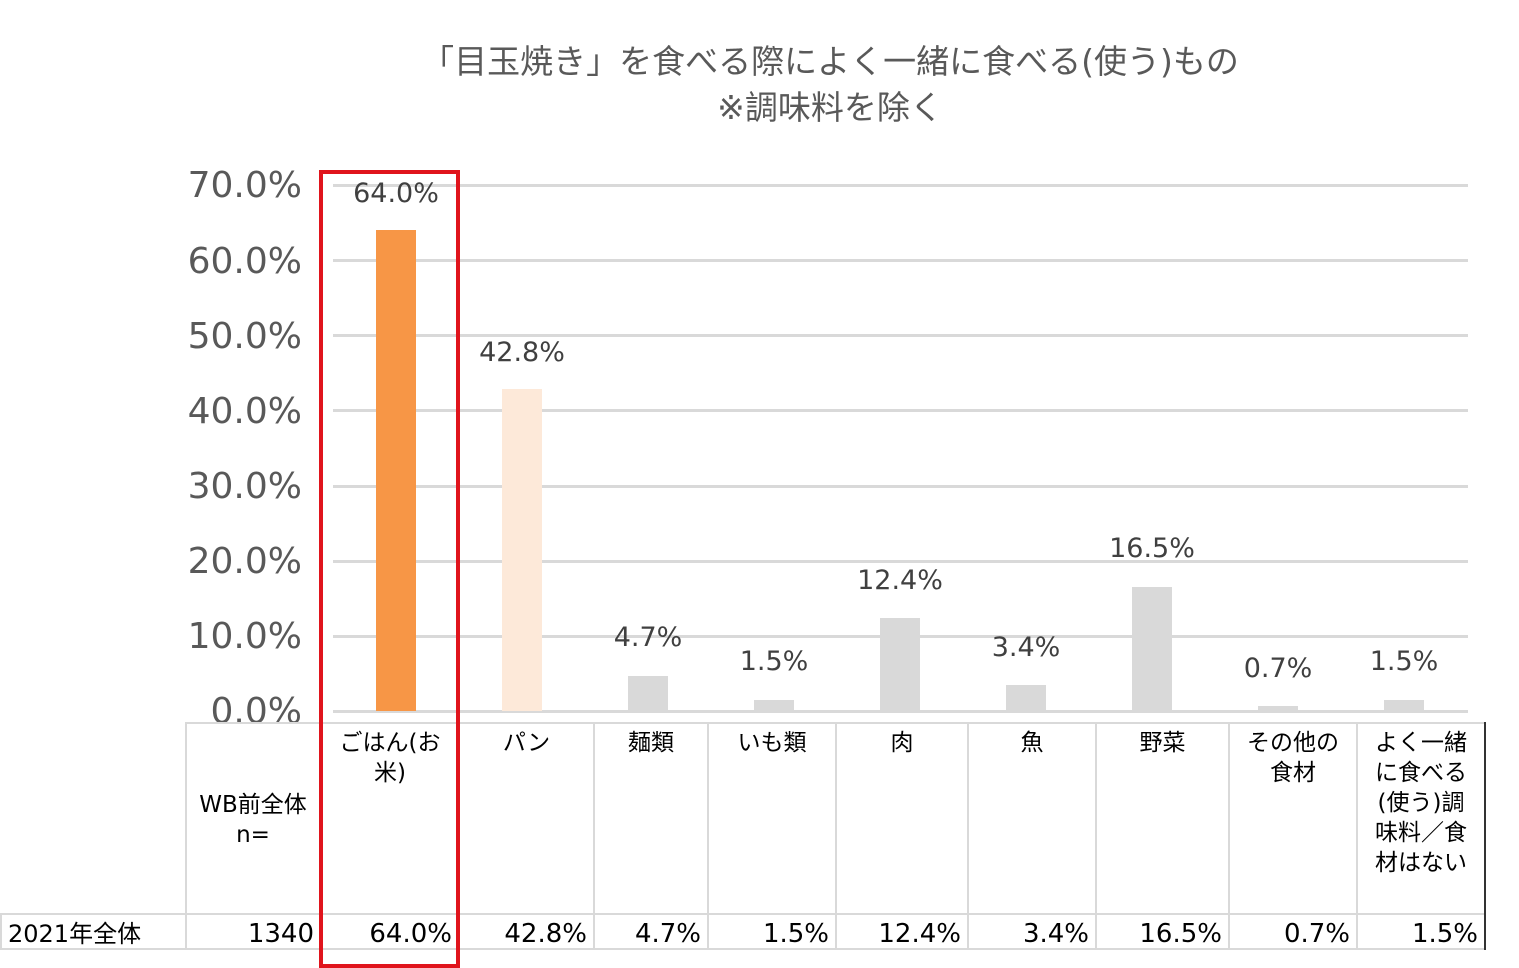 Image resolution: width=1519 pixels, height=968 pixels. What do you see at coordinates (1162, 743) in the screenshot?
I see `table-header-cell: 野菜` at bounding box center [1162, 743].